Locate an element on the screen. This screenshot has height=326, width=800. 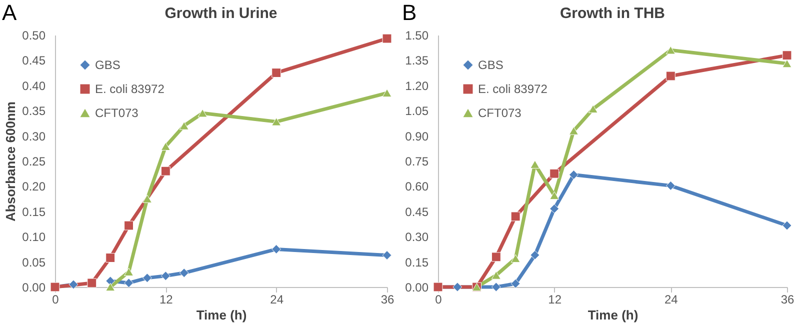
y-tick-label: 0.25 is located at coordinates (34, 161).